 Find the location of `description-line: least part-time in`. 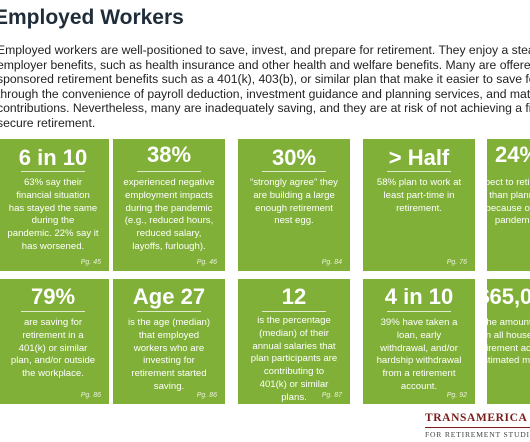

description-line: least part-time in is located at coordinates (419, 195).